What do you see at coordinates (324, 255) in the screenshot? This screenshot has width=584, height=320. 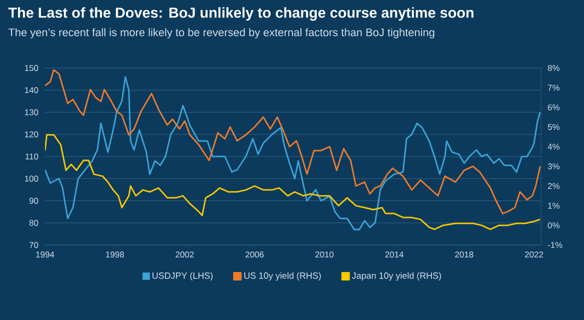 I see `x-tick-label: 2010` at bounding box center [324, 255].